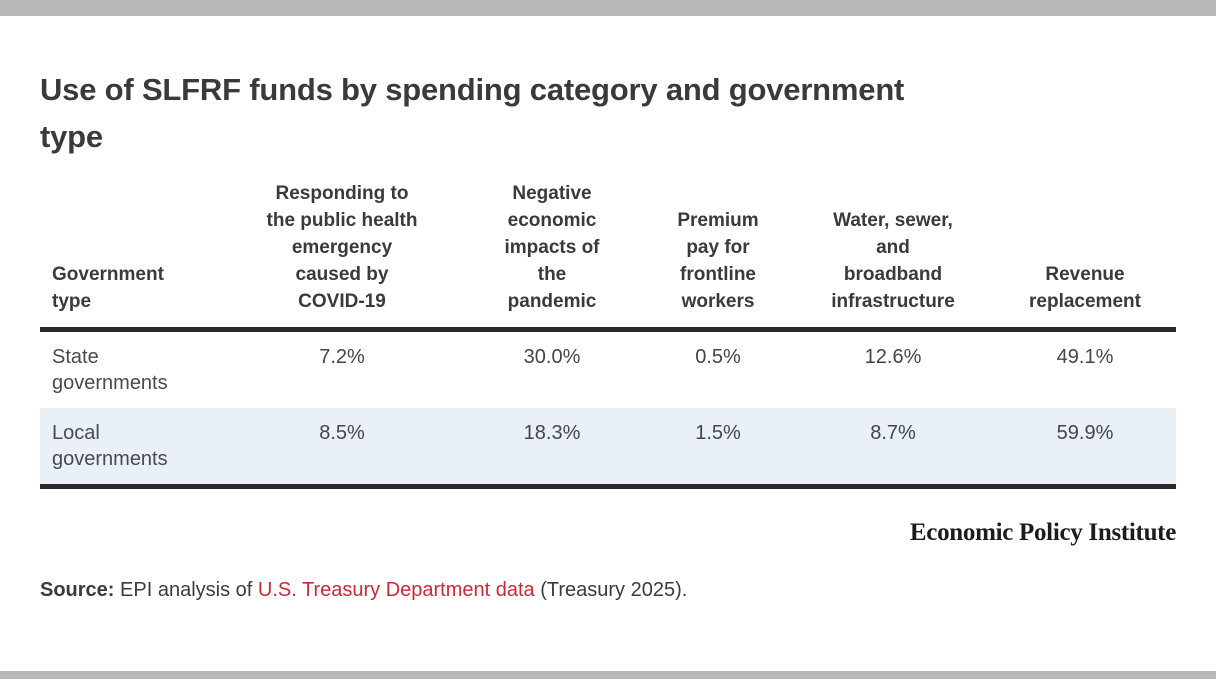  What do you see at coordinates (108, 288) in the screenshot?
I see `column-header-government-type: Government type` at bounding box center [108, 288].